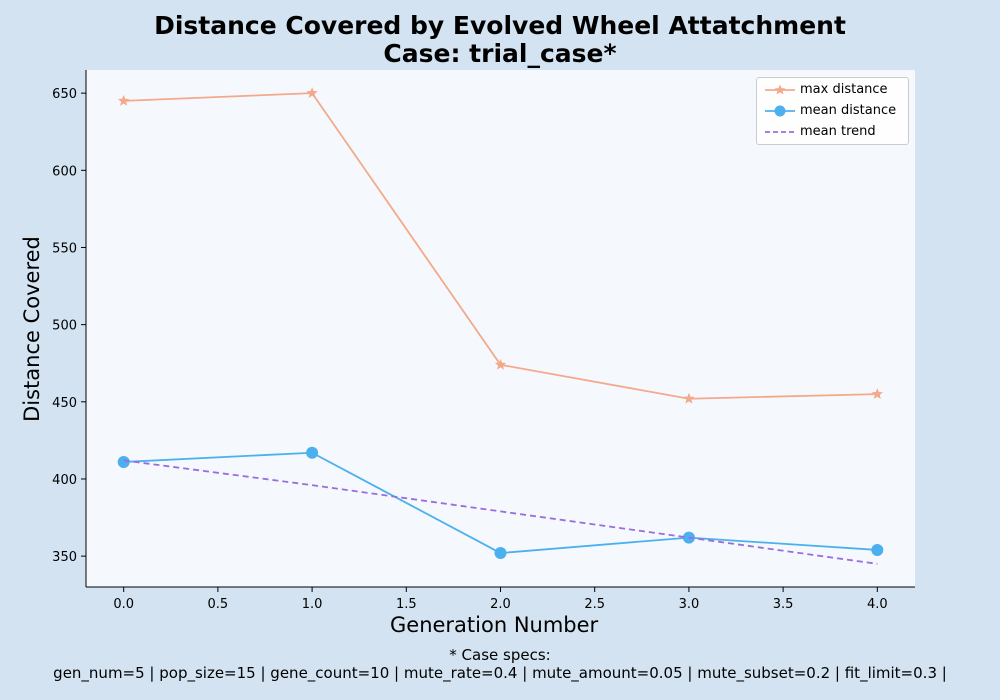 The height and width of the screenshot is (700, 1000). Describe the element at coordinates (689, 604) in the screenshot. I see `x-tick-label: 3.0` at that location.